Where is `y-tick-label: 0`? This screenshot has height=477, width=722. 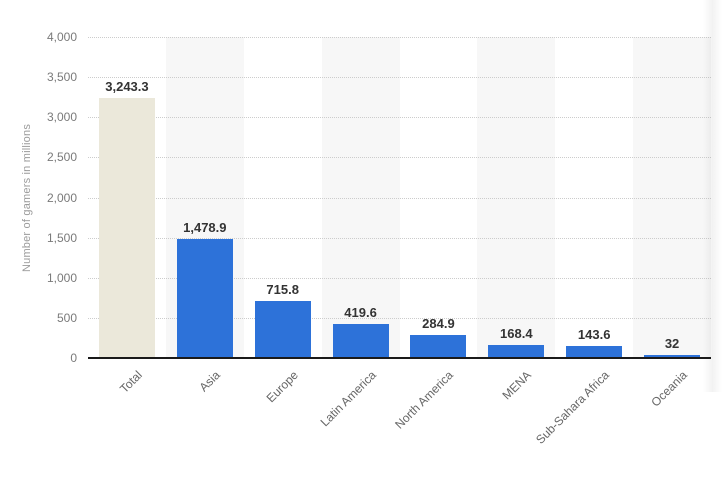
y-tick-label: 0 is located at coordinates (73, 358).